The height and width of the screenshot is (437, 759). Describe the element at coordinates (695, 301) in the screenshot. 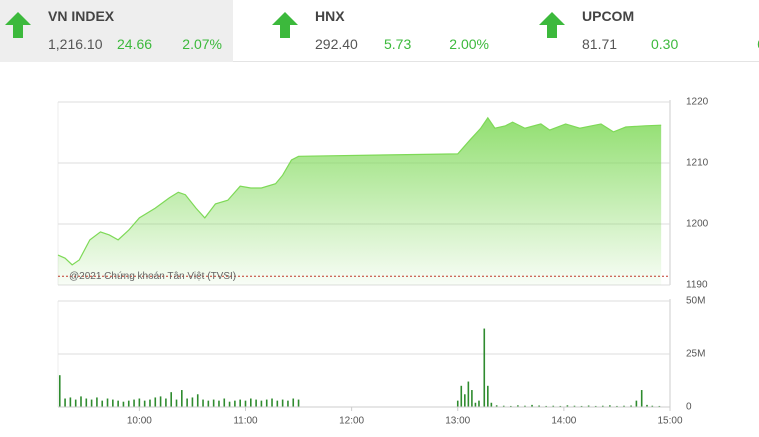

I see `y-tick-label: 50M` at that location.